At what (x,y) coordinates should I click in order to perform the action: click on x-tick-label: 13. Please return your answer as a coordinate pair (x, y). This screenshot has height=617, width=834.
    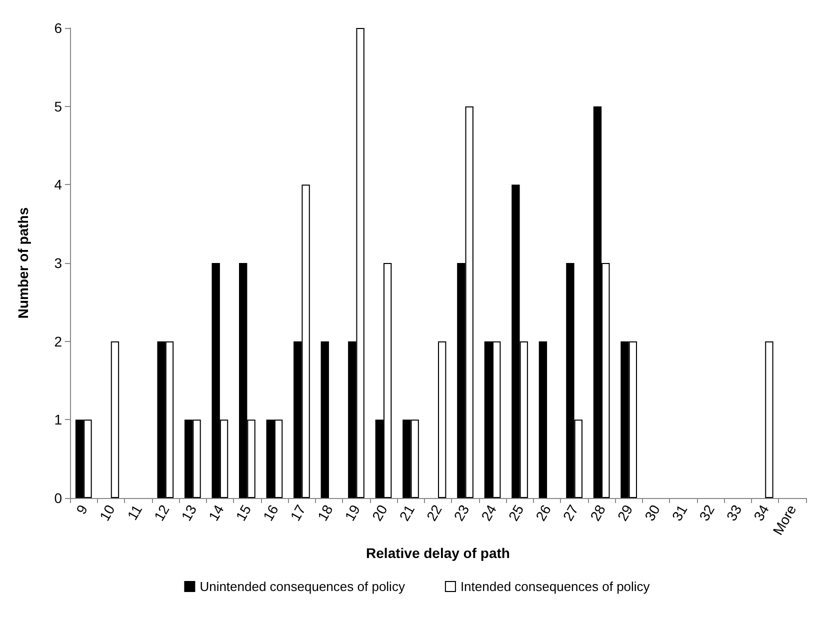
    Looking at the image, I should click on (189, 513).